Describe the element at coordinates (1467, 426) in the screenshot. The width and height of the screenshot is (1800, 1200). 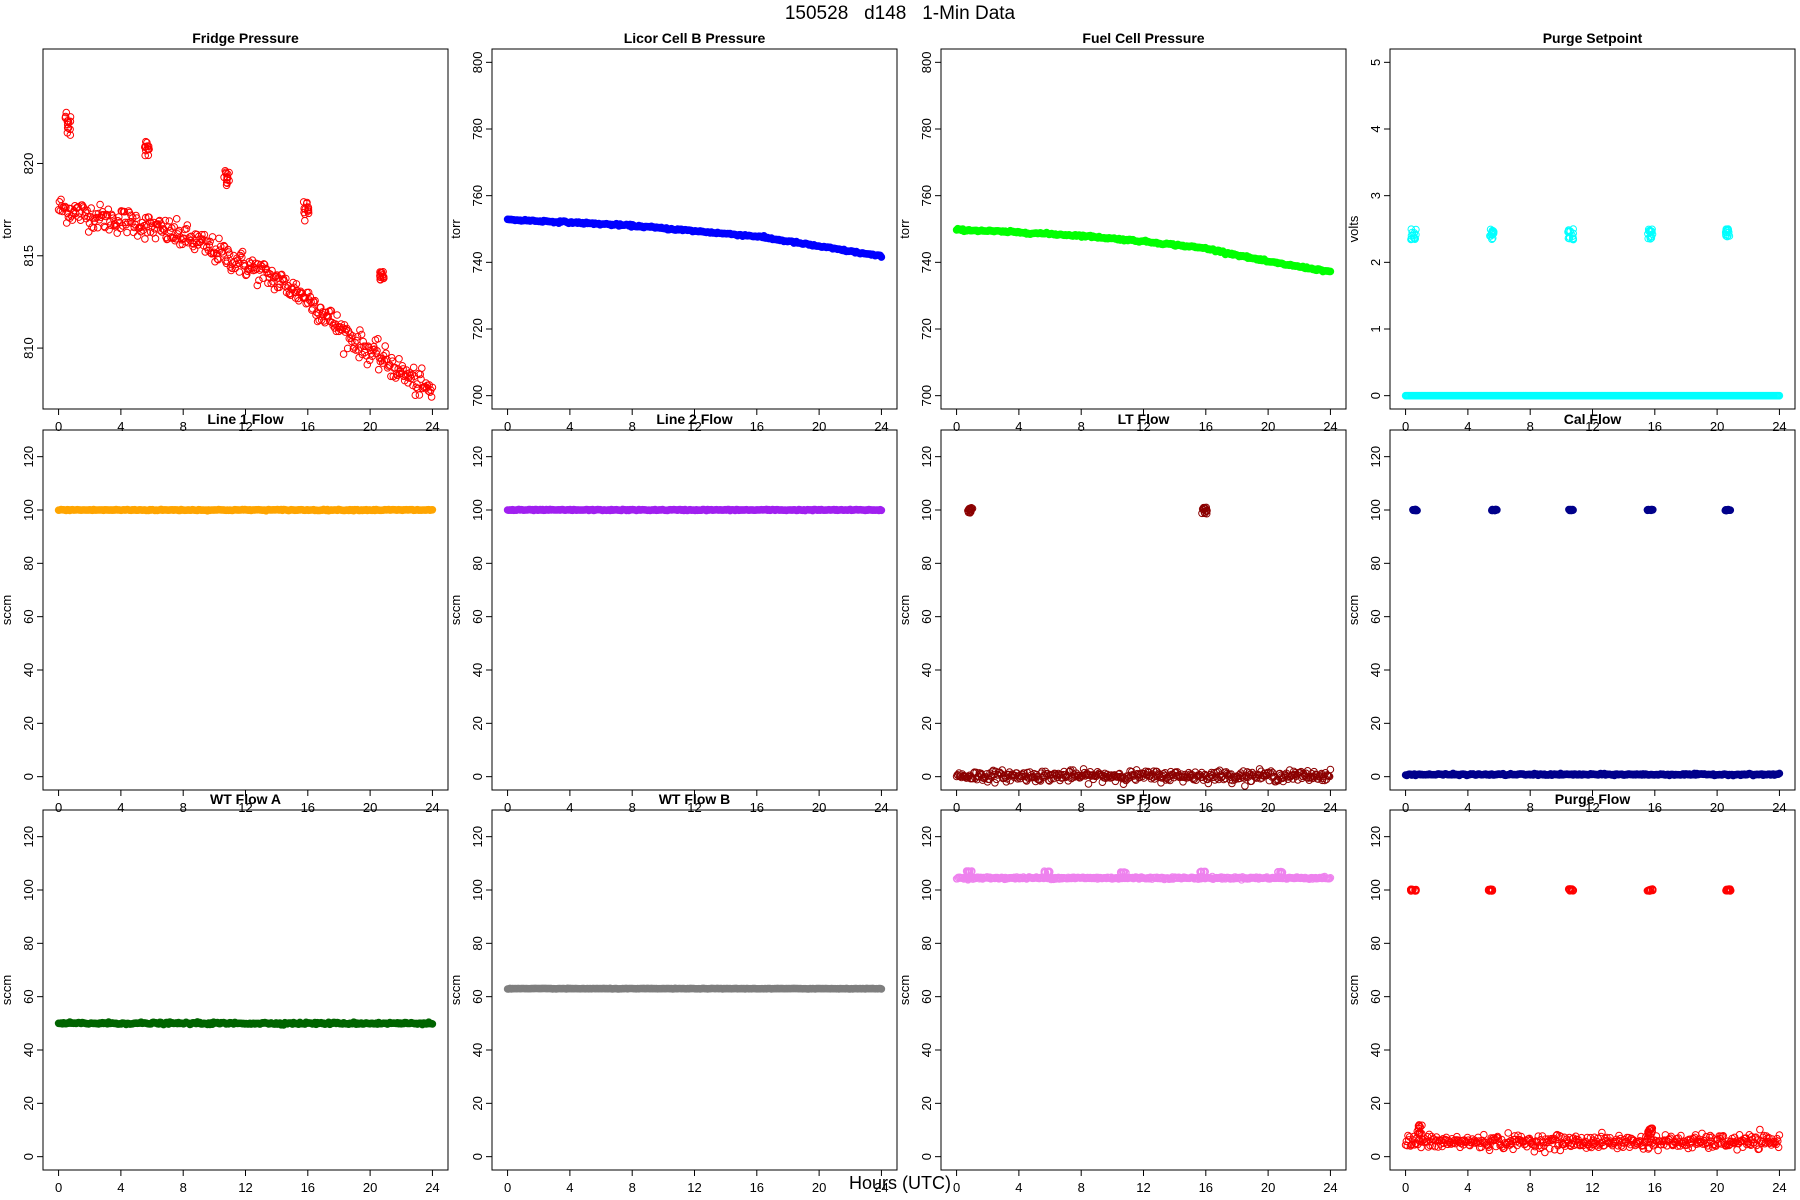
I see `x-tick-label: 4` at that location.